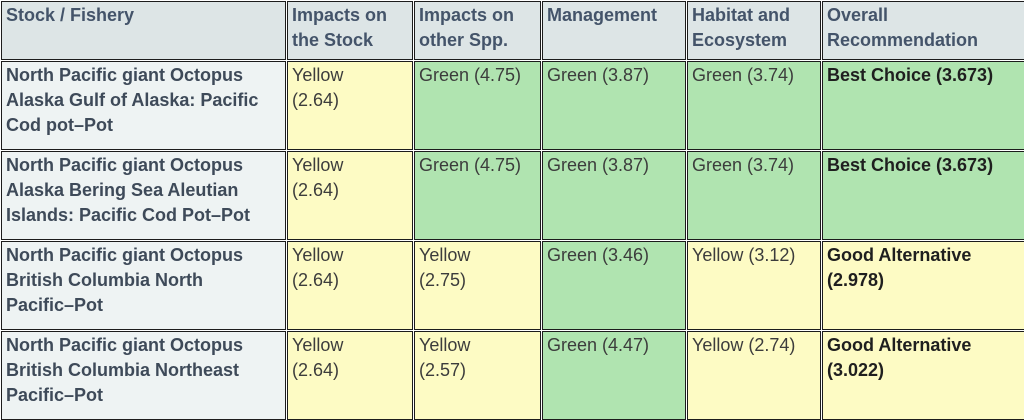 This screenshot has width=1024, height=420. I want to click on column-header-habitat-ecosystem: Habitat and Ecosystem, so click(754, 30).